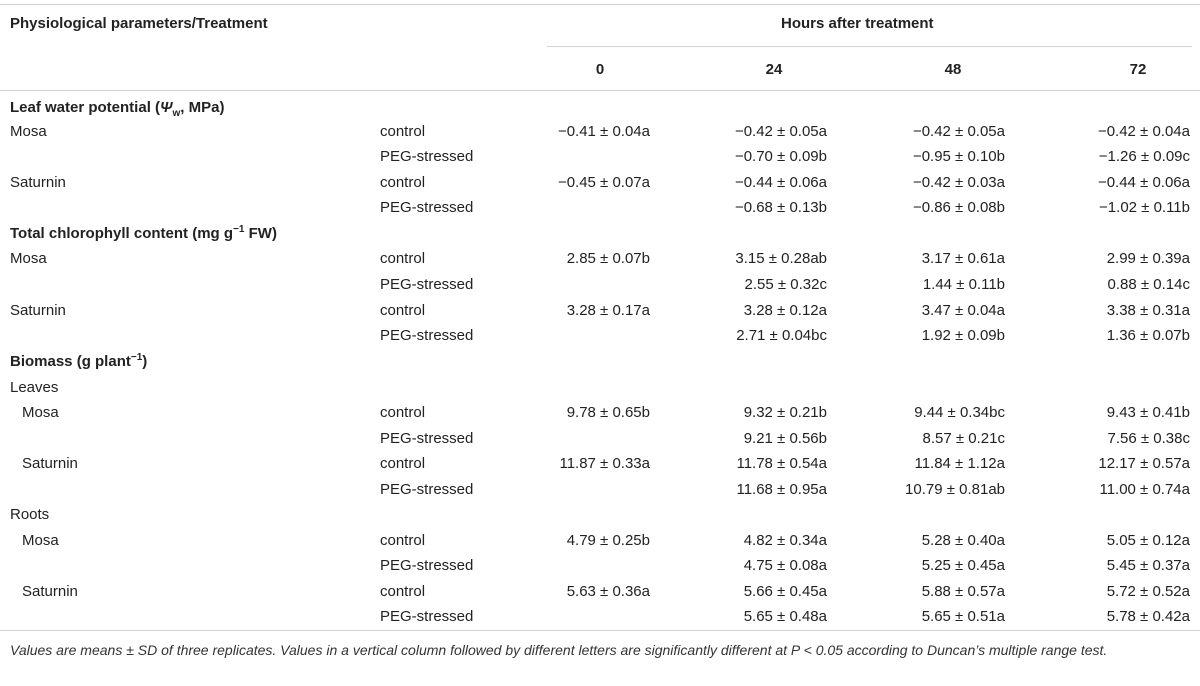 The height and width of the screenshot is (686, 1200). Describe the element at coordinates (963, 284) in the screenshot. I see `value-cell-48h: 1.44 ± 0.11b` at that location.